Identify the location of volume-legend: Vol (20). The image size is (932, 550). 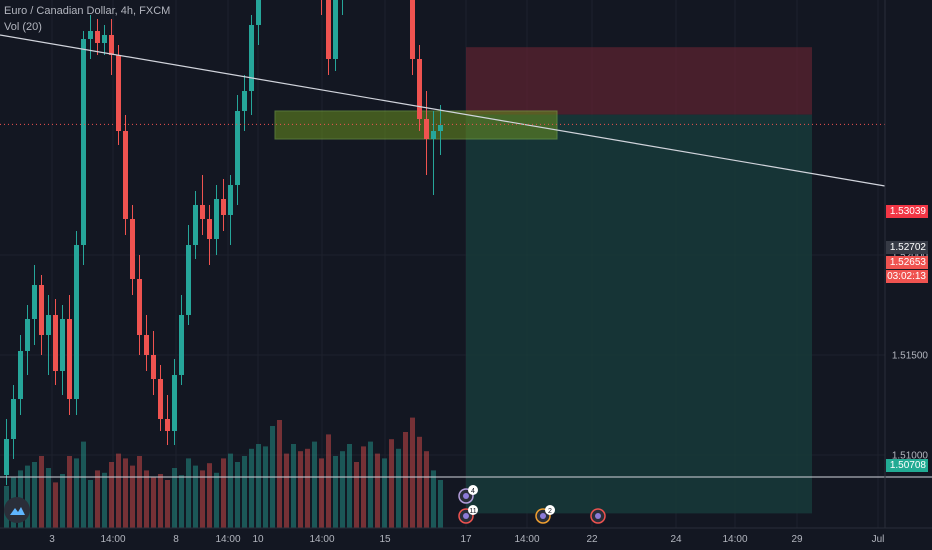
(23, 27).